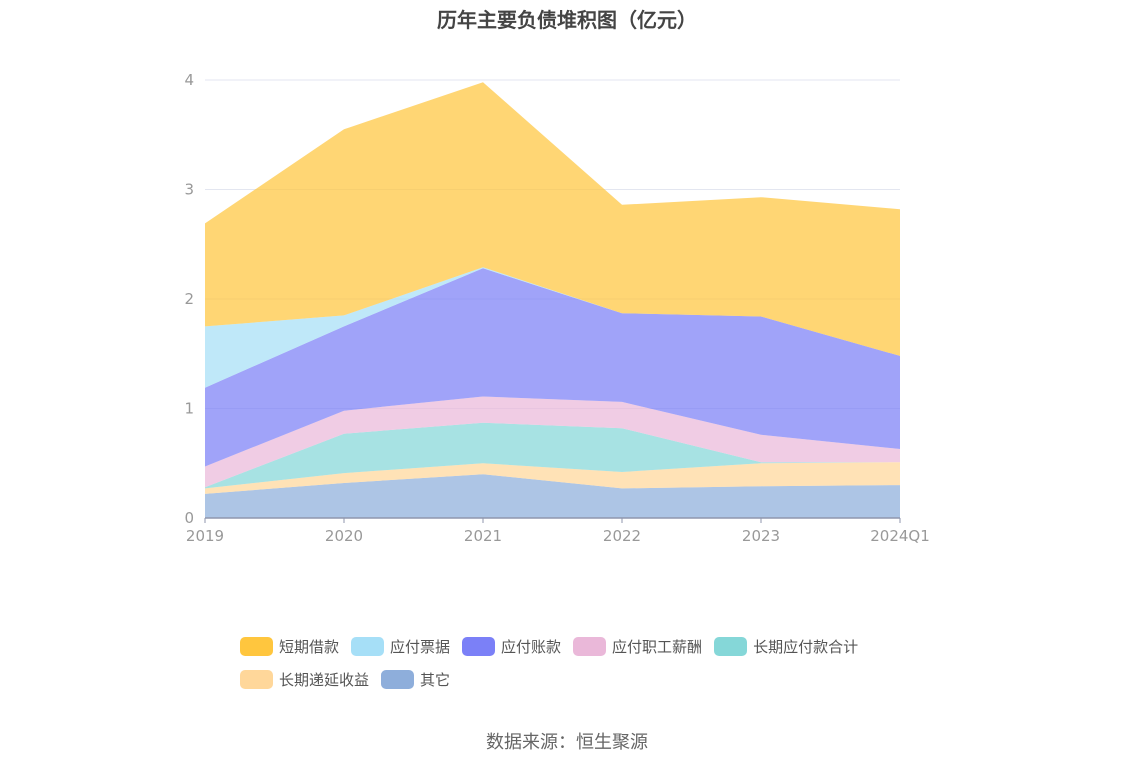 The width and height of the screenshot is (1134, 766). Describe the element at coordinates (415, 679) in the screenshot. I see `legend-item: 其它` at that location.